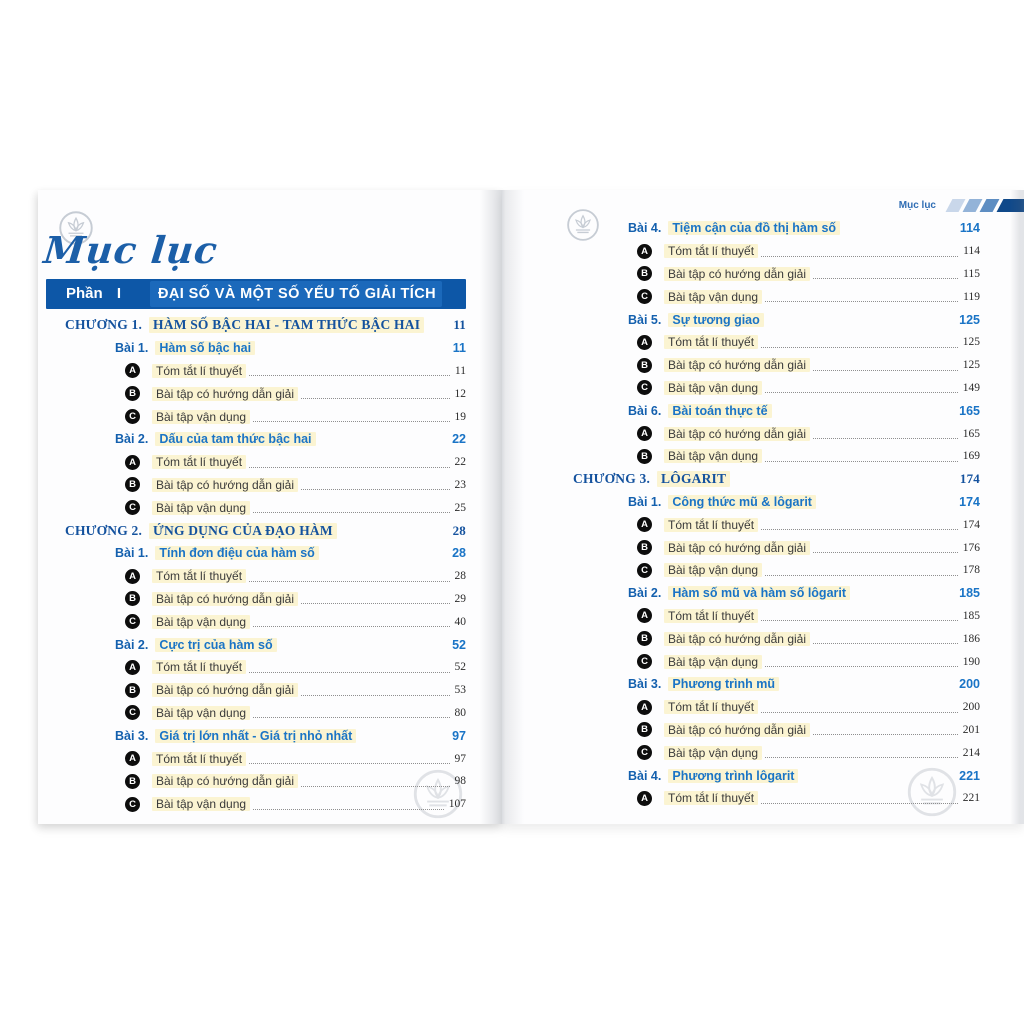 The image size is (1024, 1024). What do you see at coordinates (742, 501) in the screenshot?
I see `lesson-title: Công thức mũ & lôgarit` at bounding box center [742, 501].